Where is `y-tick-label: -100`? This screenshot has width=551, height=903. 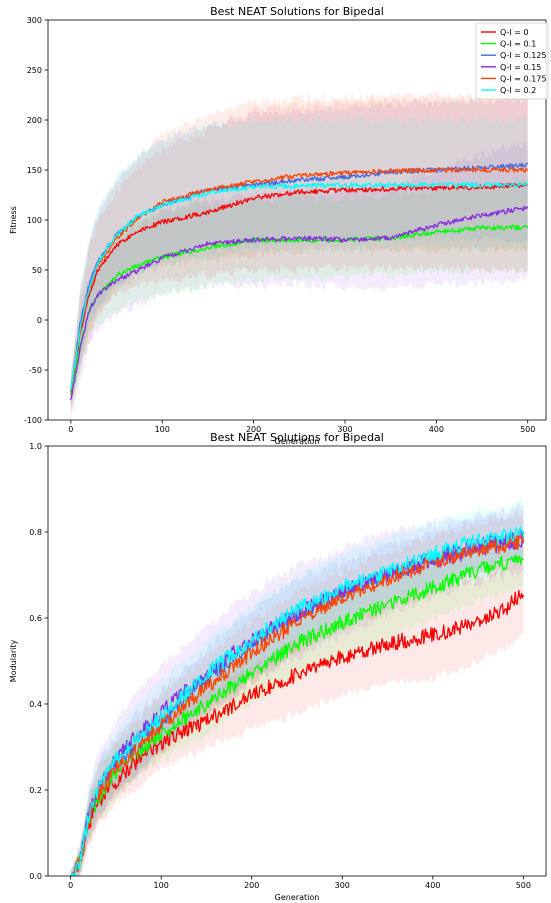
y-tick-label: -100 is located at coordinates (33, 420).